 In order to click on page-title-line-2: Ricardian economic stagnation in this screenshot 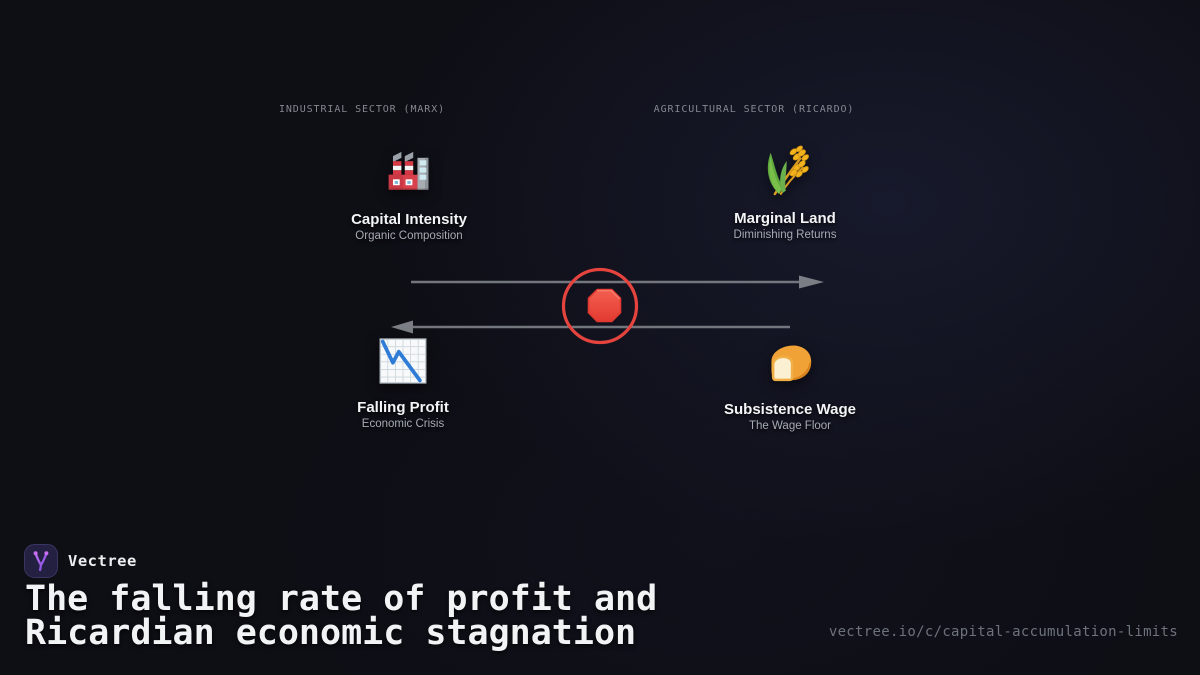, I will do `click(331, 633)`.